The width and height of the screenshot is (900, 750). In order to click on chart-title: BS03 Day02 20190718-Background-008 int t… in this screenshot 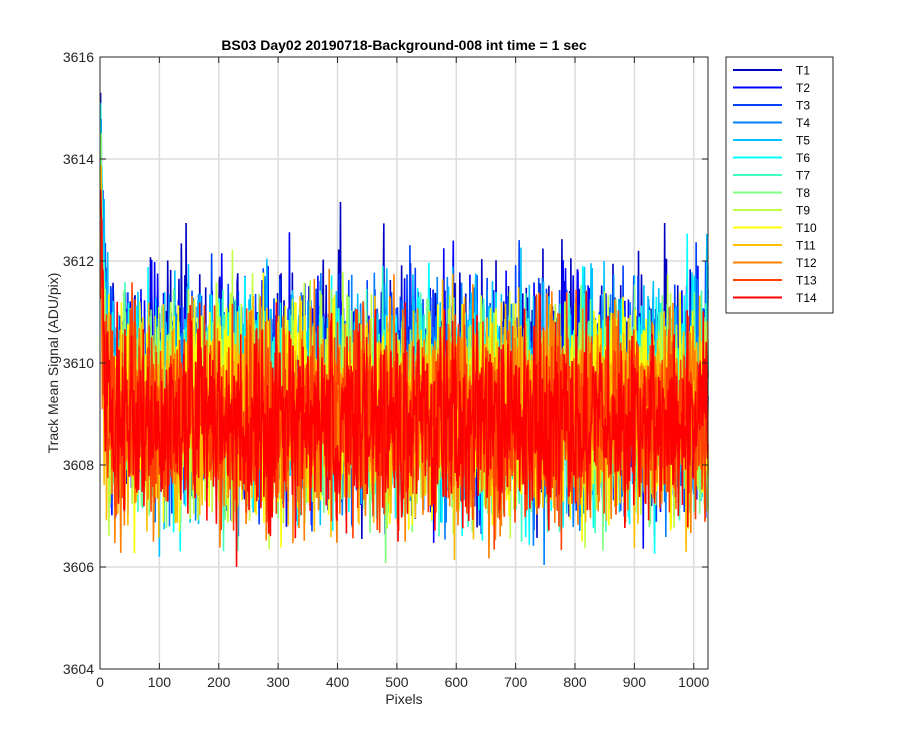, I will do `click(404, 45)`.